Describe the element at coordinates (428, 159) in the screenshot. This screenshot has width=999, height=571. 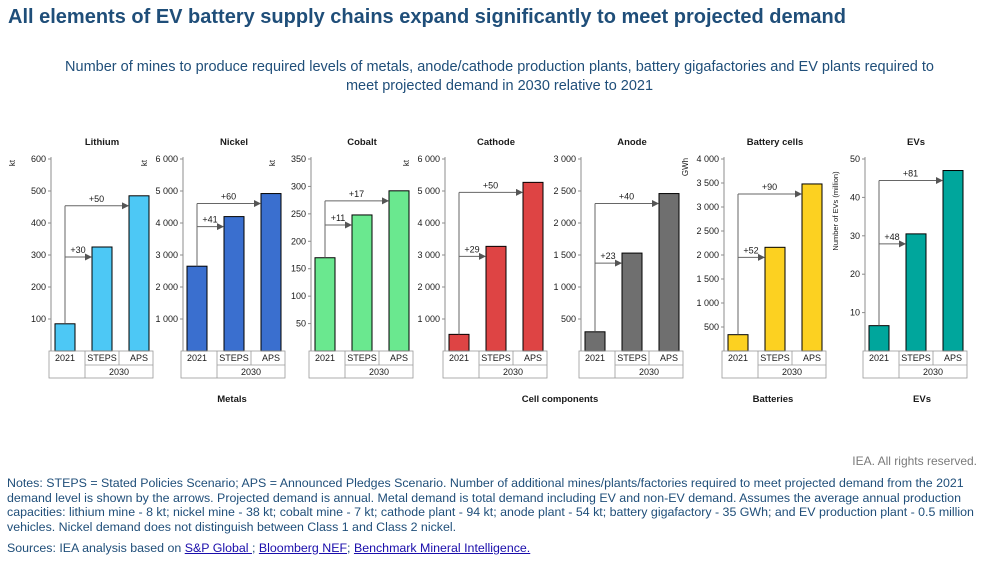
I see `y-tick-label-cathode: 6 000` at that location.